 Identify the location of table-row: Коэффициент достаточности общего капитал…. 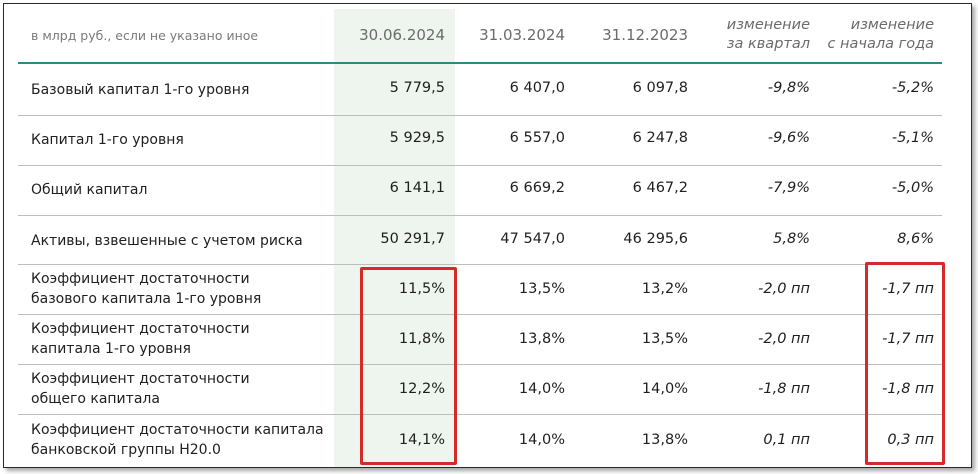
(480, 390).